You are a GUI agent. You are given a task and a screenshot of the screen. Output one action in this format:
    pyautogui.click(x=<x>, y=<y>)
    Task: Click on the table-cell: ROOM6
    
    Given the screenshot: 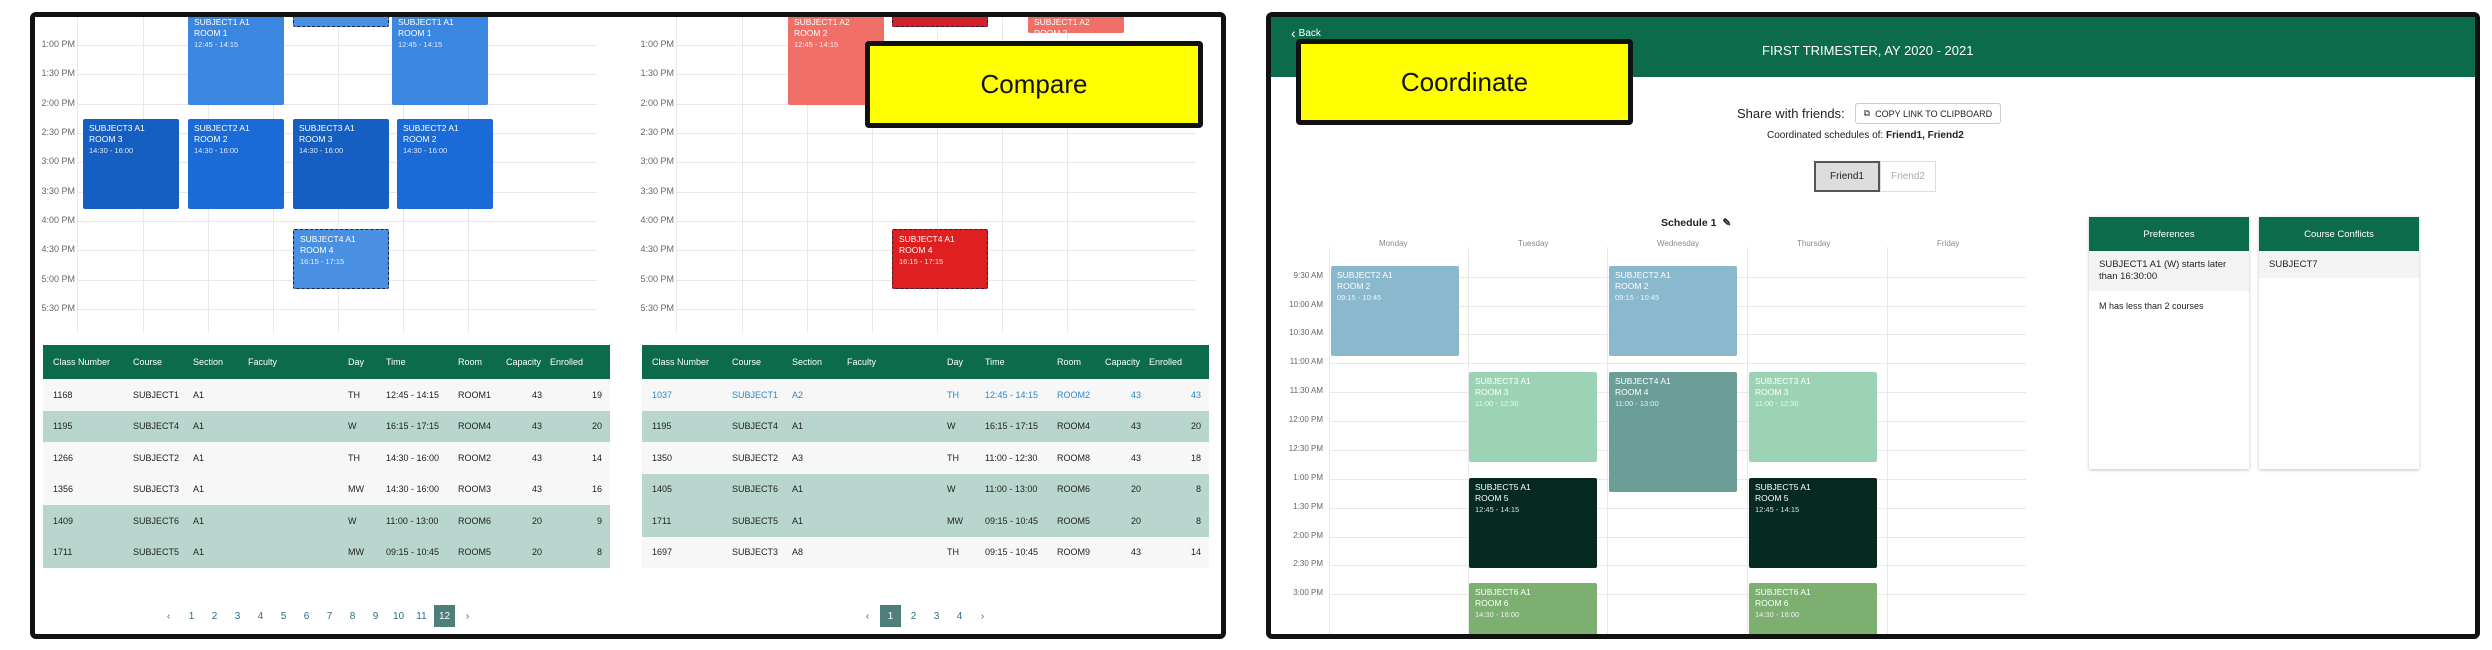 What is the action you would take?
    pyautogui.click(x=1074, y=489)
    